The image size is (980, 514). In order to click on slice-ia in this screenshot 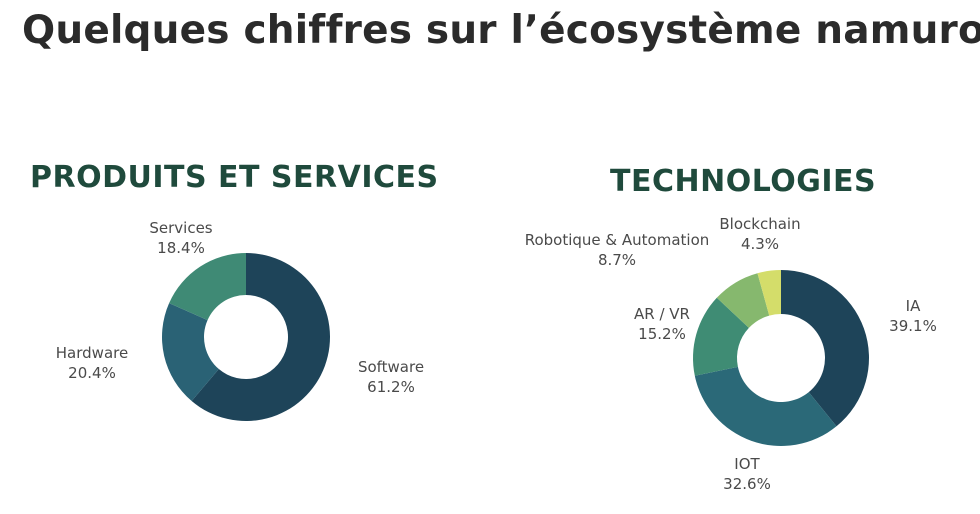, I will do `click(825, 348)`.